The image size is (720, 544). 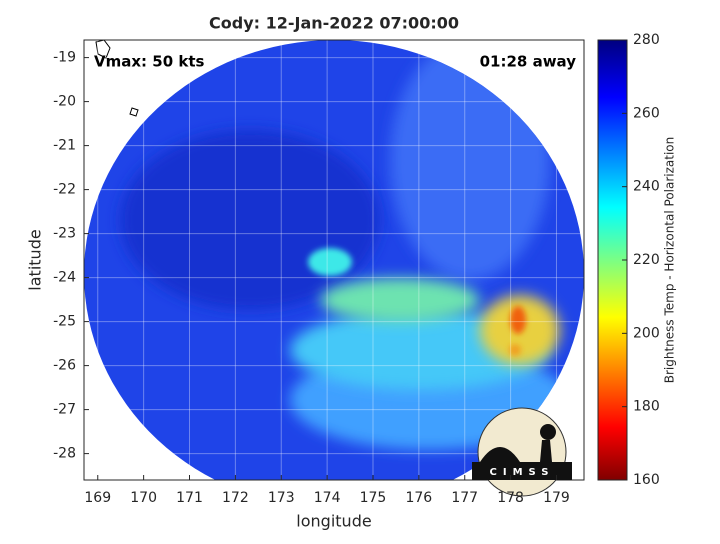 What do you see at coordinates (522, 472) in the screenshot?
I see `logo-text: CIMSS` at bounding box center [522, 472].